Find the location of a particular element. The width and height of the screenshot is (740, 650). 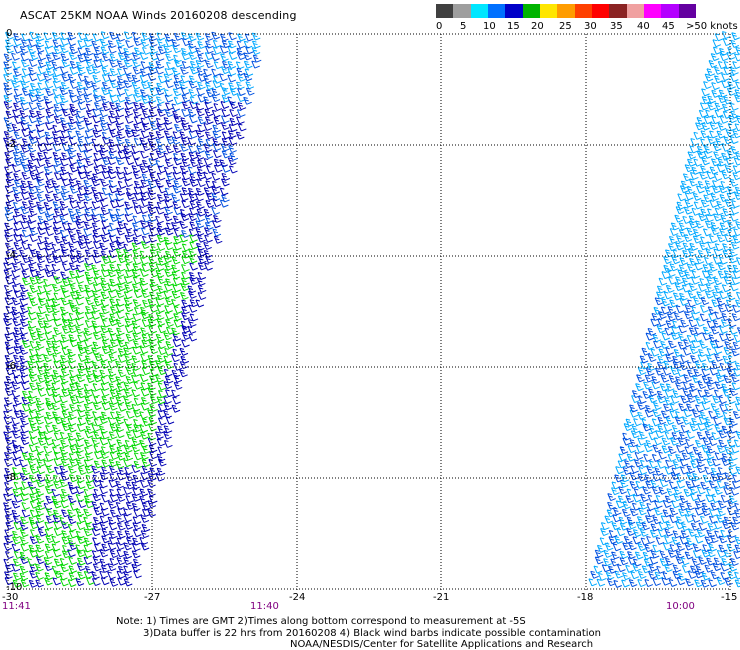

wind-speed-color-scale is located at coordinates (566, 11).